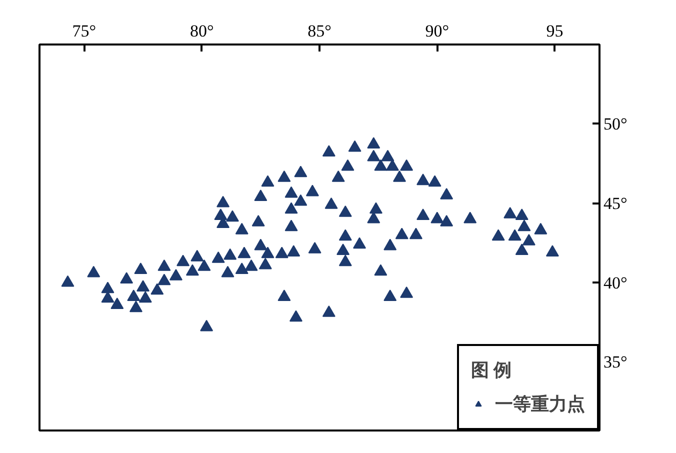  I want to click on y-tick-label: 35°, so click(616, 362).